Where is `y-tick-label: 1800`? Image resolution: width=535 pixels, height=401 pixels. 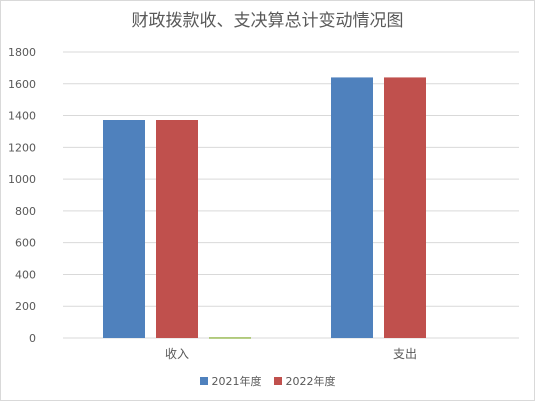
y-tick-label: 1800 is located at coordinates (22, 52).